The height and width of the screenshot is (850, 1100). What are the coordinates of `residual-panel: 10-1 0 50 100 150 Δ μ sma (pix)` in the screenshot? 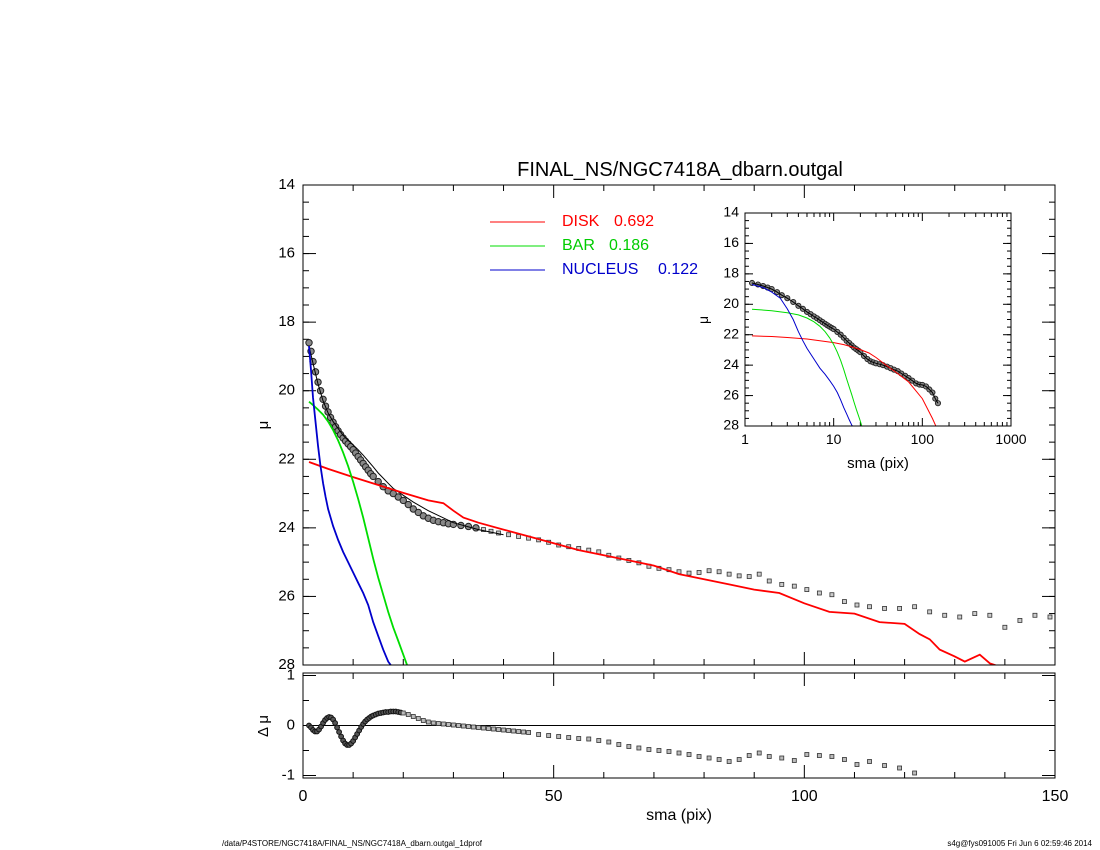 It's located at (661, 745).